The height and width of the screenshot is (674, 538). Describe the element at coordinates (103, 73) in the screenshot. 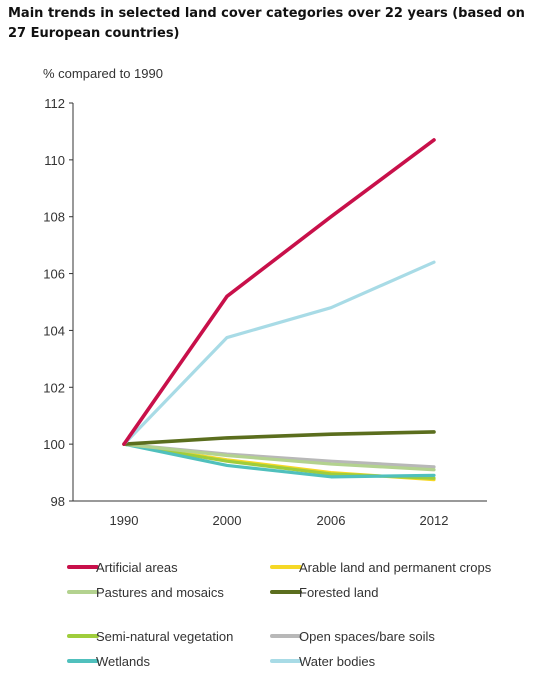

I see `y-axis-label: % compared to 1990` at that location.